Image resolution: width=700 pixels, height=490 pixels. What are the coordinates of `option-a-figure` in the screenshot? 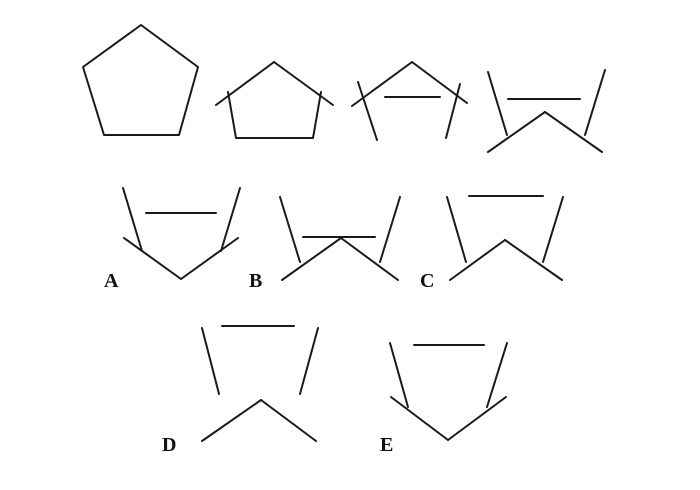 It's located at (181, 233).